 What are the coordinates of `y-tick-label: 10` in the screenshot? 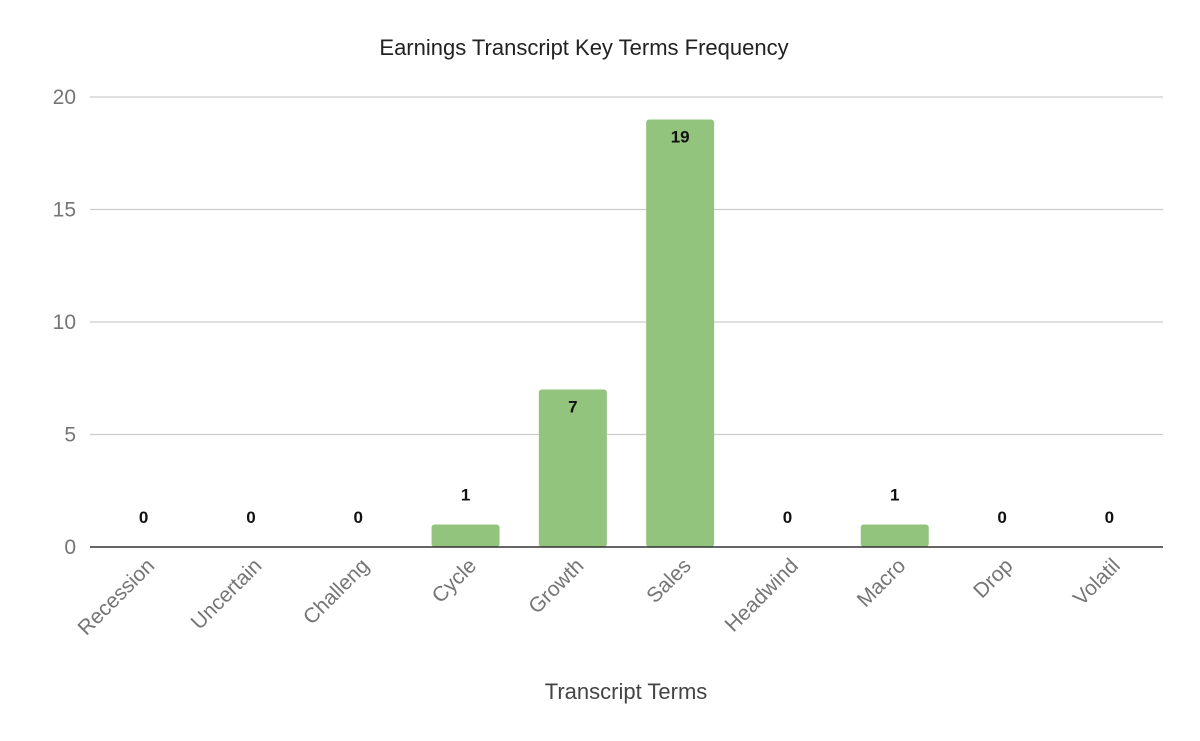 It's located at (64, 322).